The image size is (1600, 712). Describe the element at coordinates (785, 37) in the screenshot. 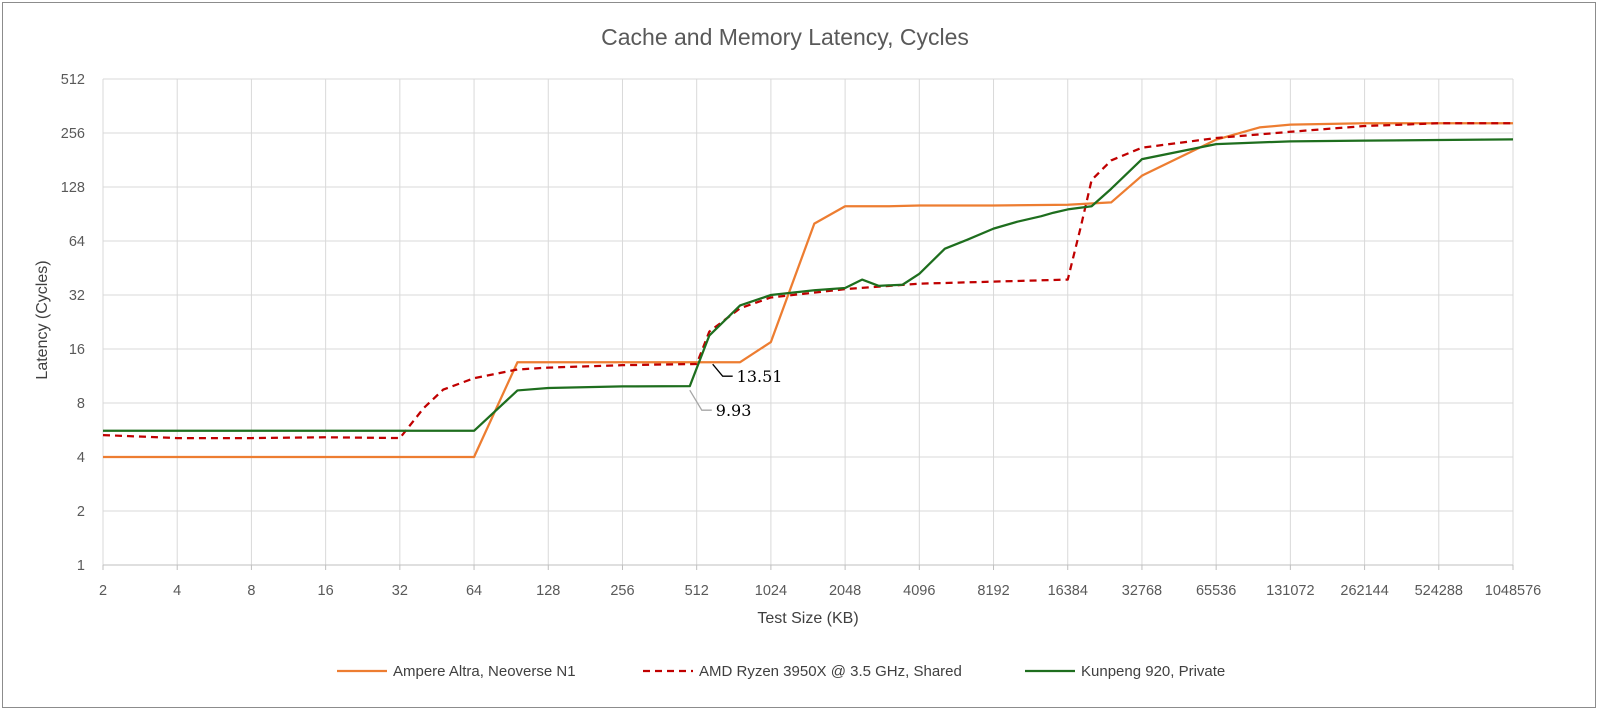

I see `chart-title: Cache and Memory Latency, Cycles` at that location.